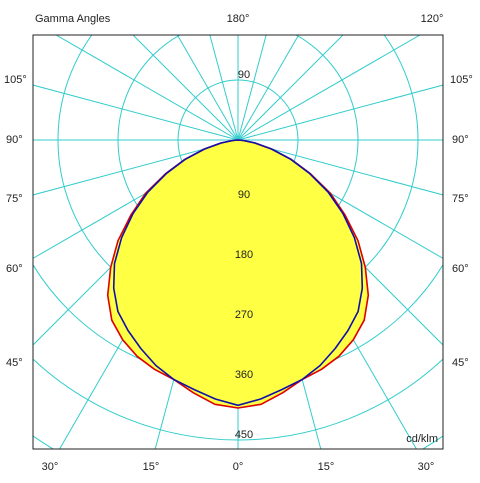 The height and width of the screenshot is (483, 480). Describe the element at coordinates (244, 375) in the screenshot. I see `radial-tick-label: 360` at that location.